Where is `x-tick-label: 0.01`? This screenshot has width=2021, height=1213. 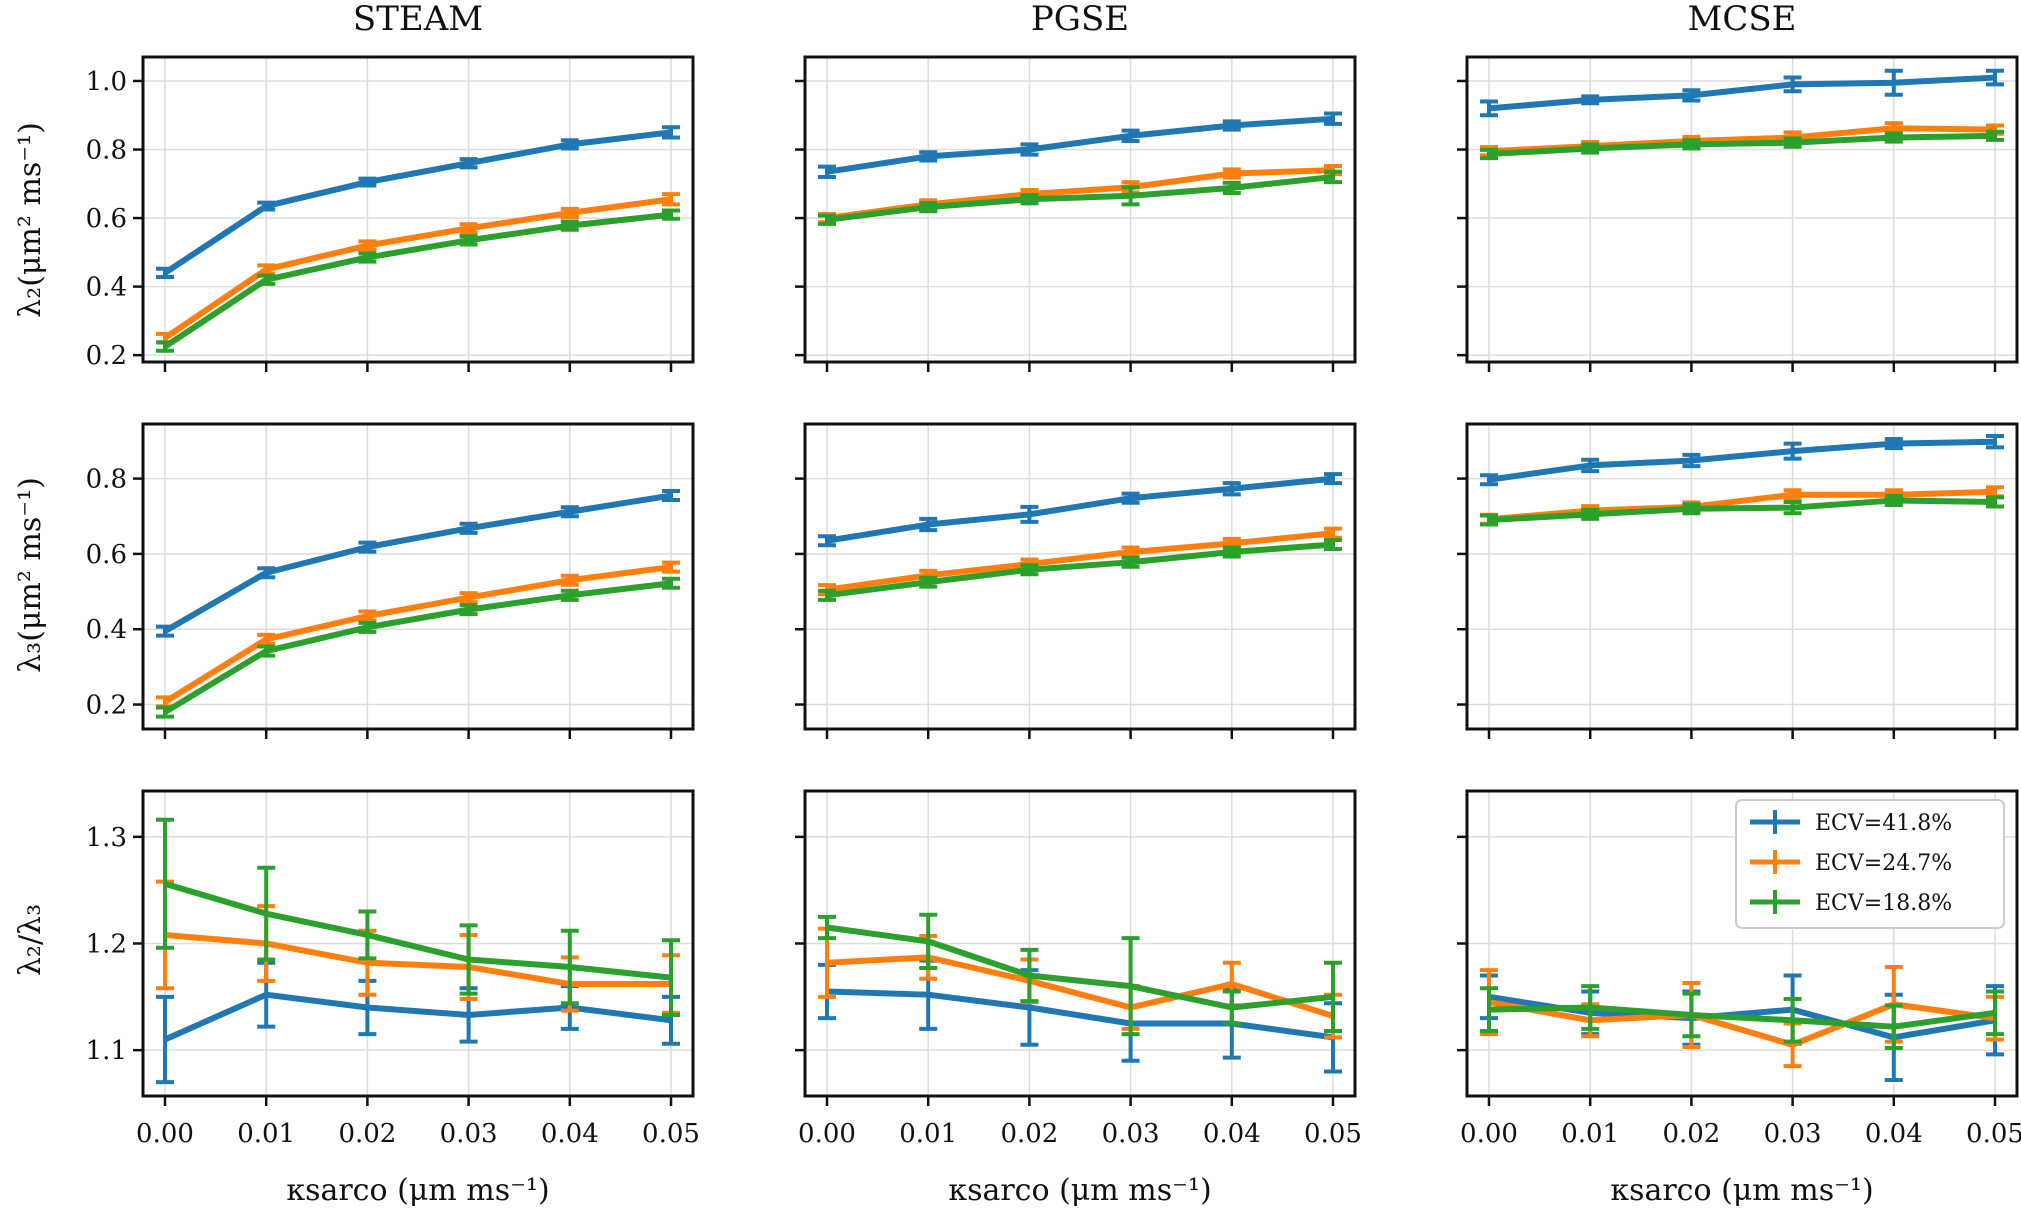 x-tick-label: 0.01 is located at coordinates (928, 1134).